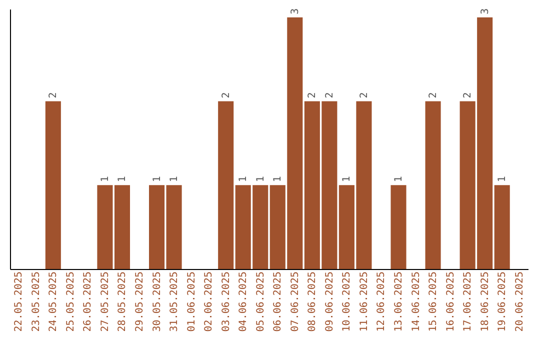 The height and width of the screenshot is (340, 540). Describe the element at coordinates (382, 302) in the screenshot. I see `x-tick-label: 12.06.2025` at that location.